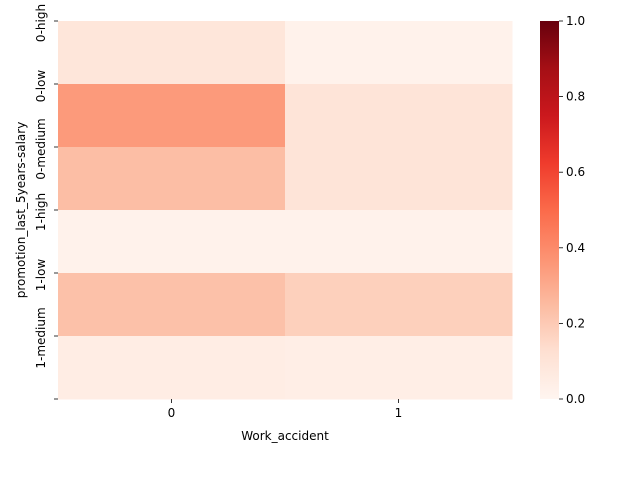 Image resolution: width=640 pixels, height=480 pixels. Describe the element at coordinates (572, 210) in the screenshot. I see `colorbar-ticks: 0.0 0.2 0.4 0.6 0.8 1.0` at that location.